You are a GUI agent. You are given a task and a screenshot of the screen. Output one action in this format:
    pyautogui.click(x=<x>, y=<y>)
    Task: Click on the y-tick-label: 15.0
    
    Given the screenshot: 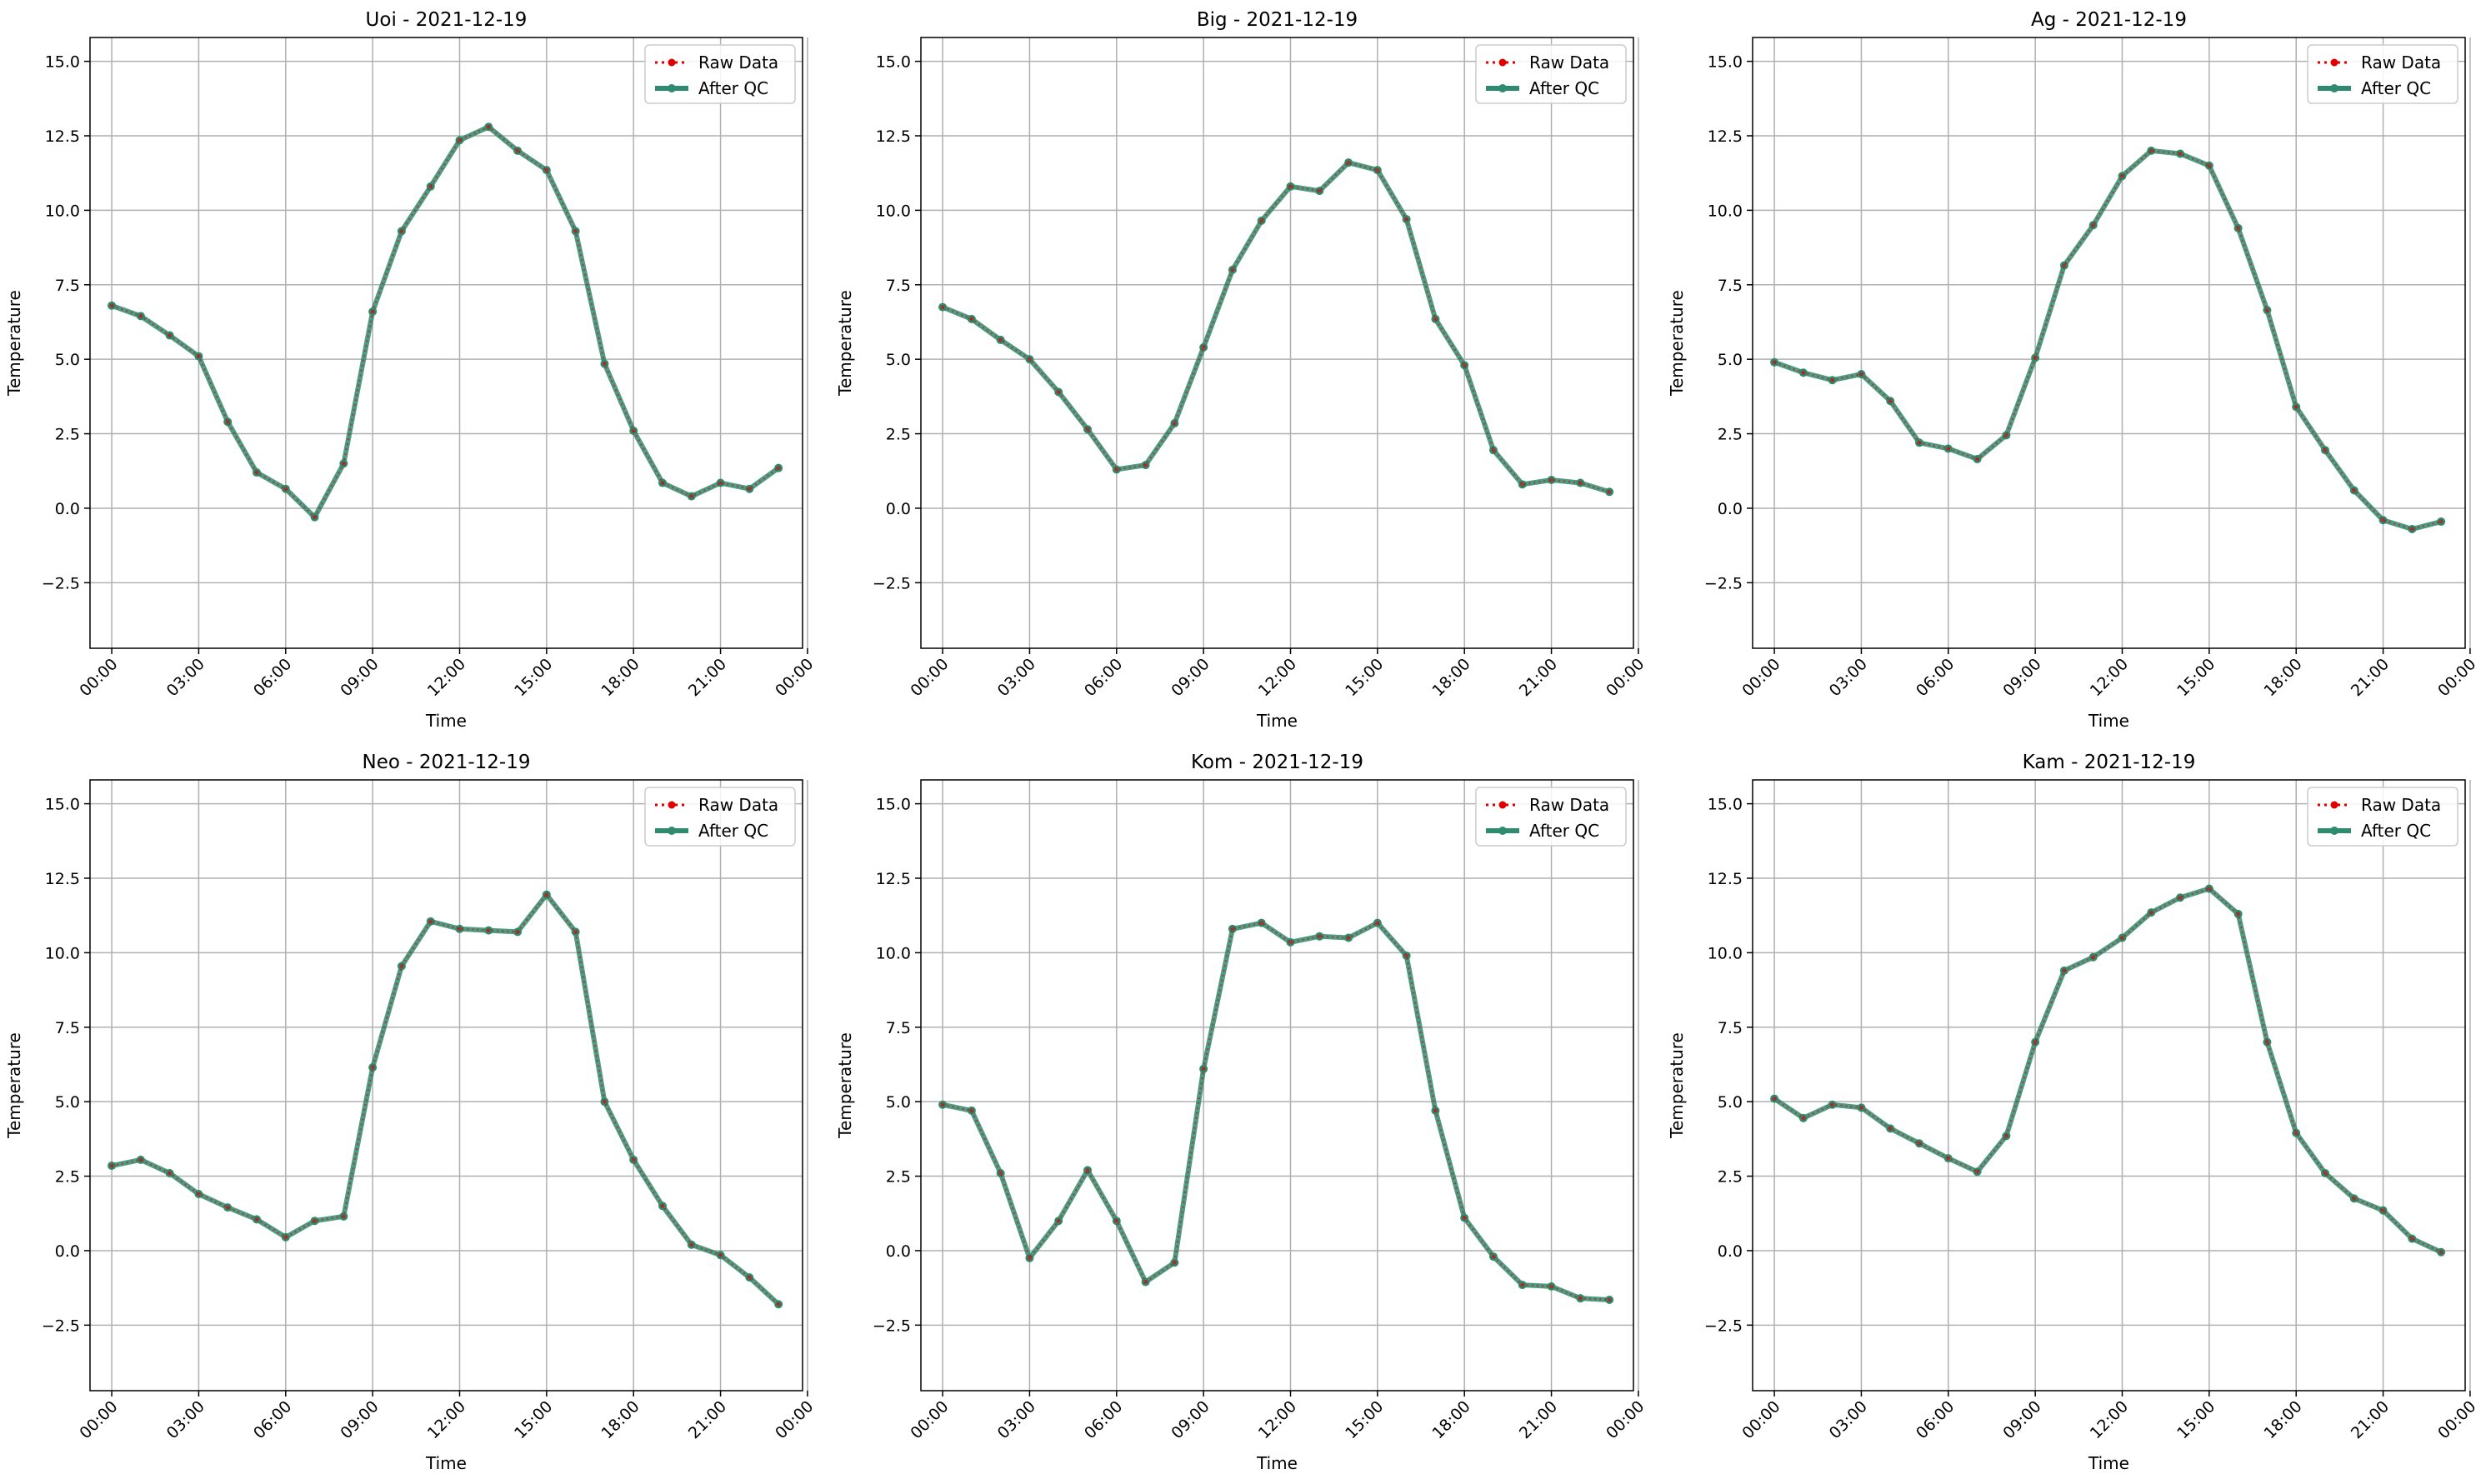 What is the action you would take?
    pyautogui.click(x=893, y=805)
    